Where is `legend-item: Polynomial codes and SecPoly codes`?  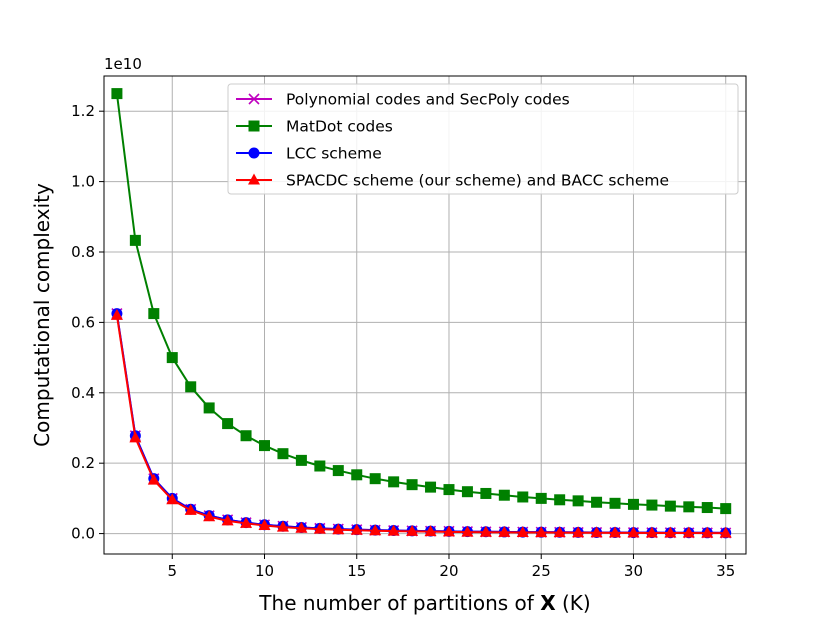
legend-item: Polynomial codes and SecPoly codes is located at coordinates (403, 100).